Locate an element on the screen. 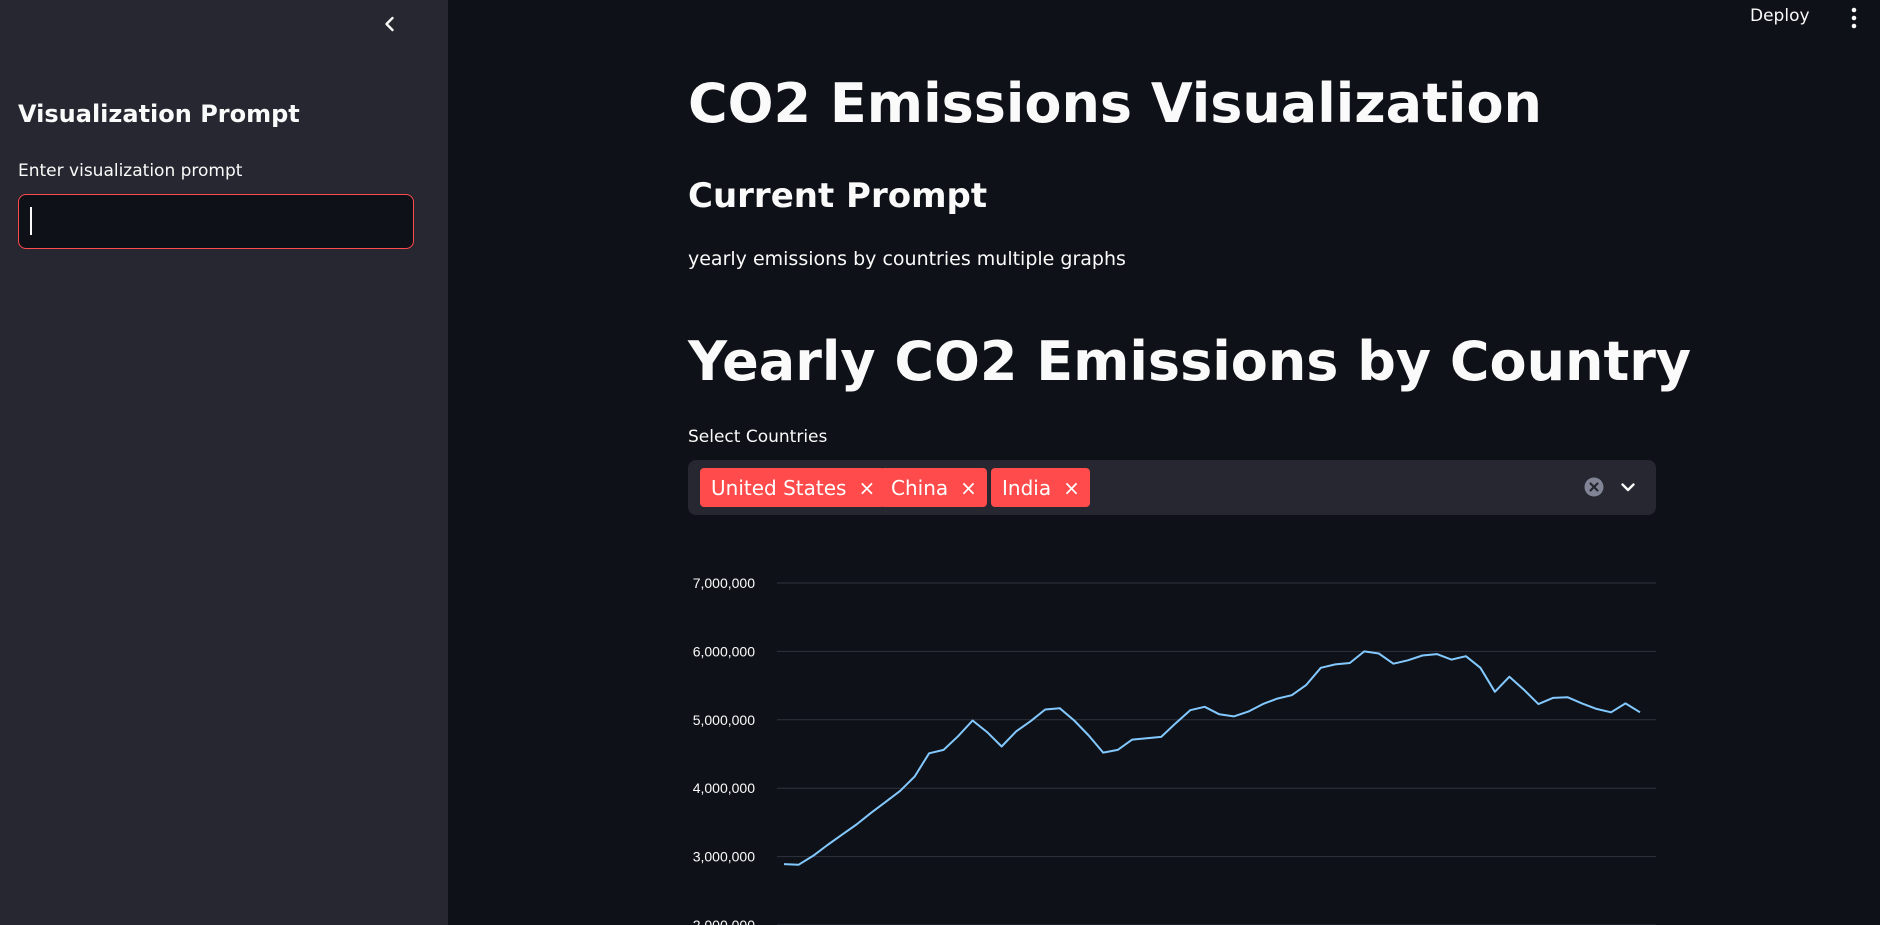 The width and height of the screenshot is (1880, 925). country-tag-china: China × is located at coordinates (933, 487).